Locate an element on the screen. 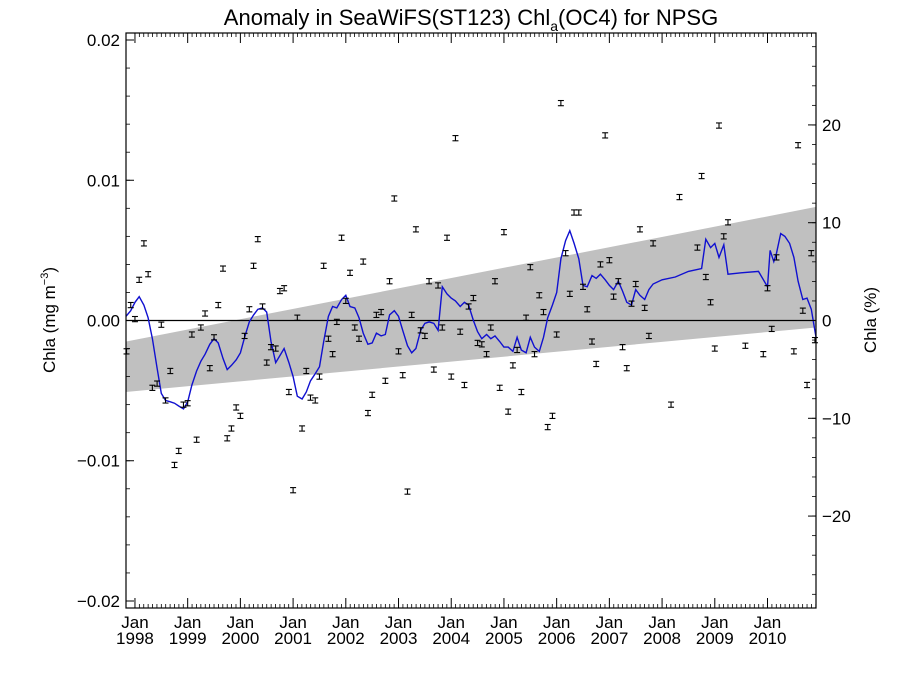  x-tick-year-label: 2002 is located at coordinates (346, 638).